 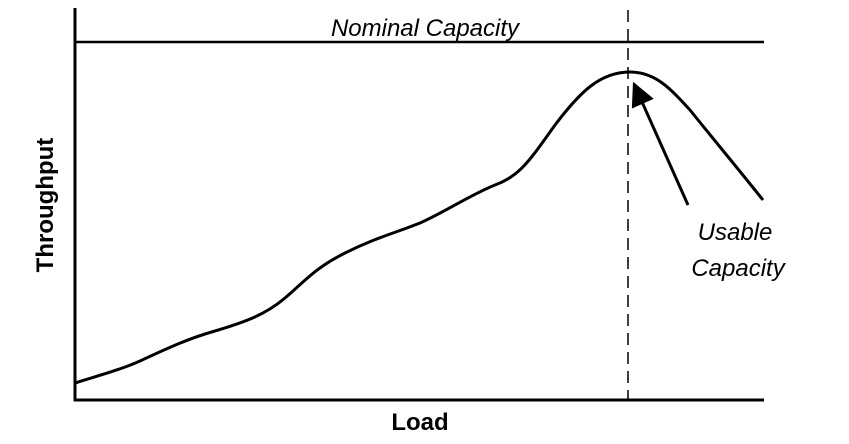 I want to click on x-axis-label: Load, so click(x=419, y=422).